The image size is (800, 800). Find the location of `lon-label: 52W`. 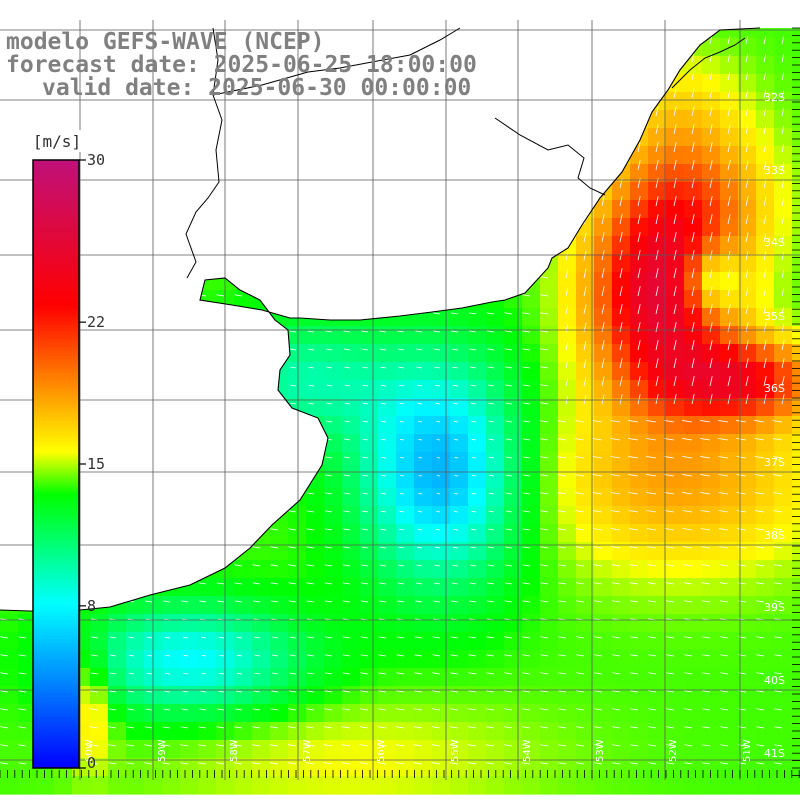

lon-label: 52W is located at coordinates (673, 750).